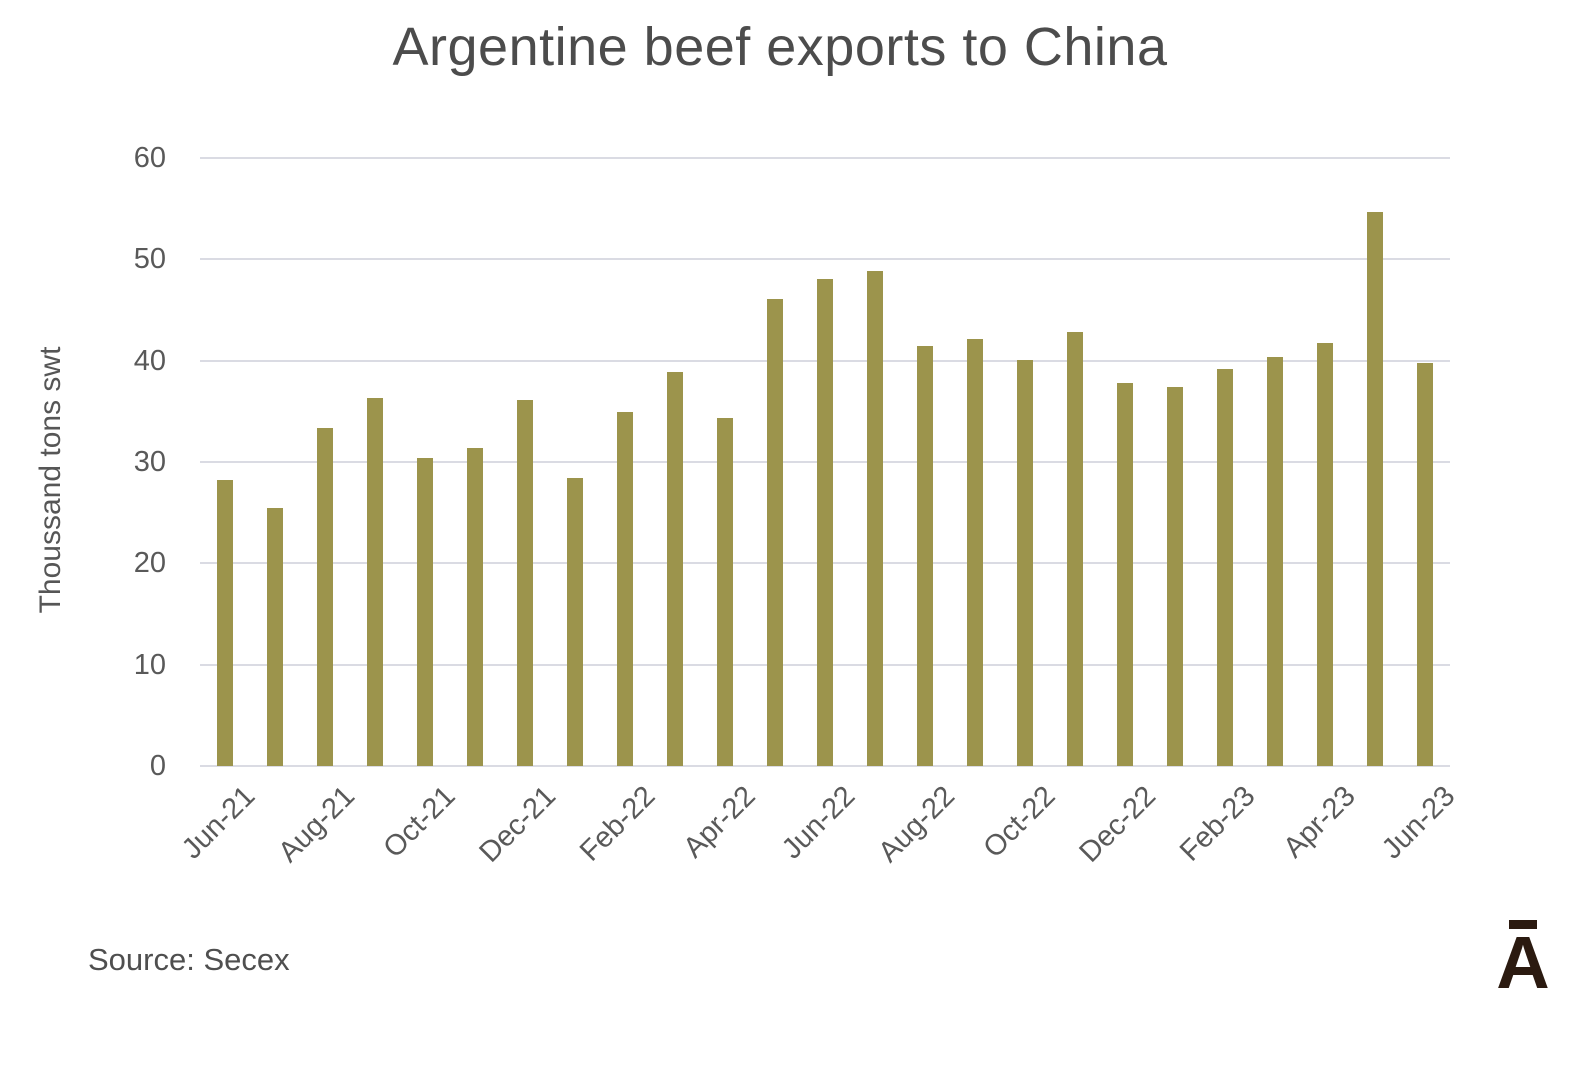 The image size is (1586, 1070). I want to click on x-tick-label-Jun-23: Jun-23, so click(1419, 823).